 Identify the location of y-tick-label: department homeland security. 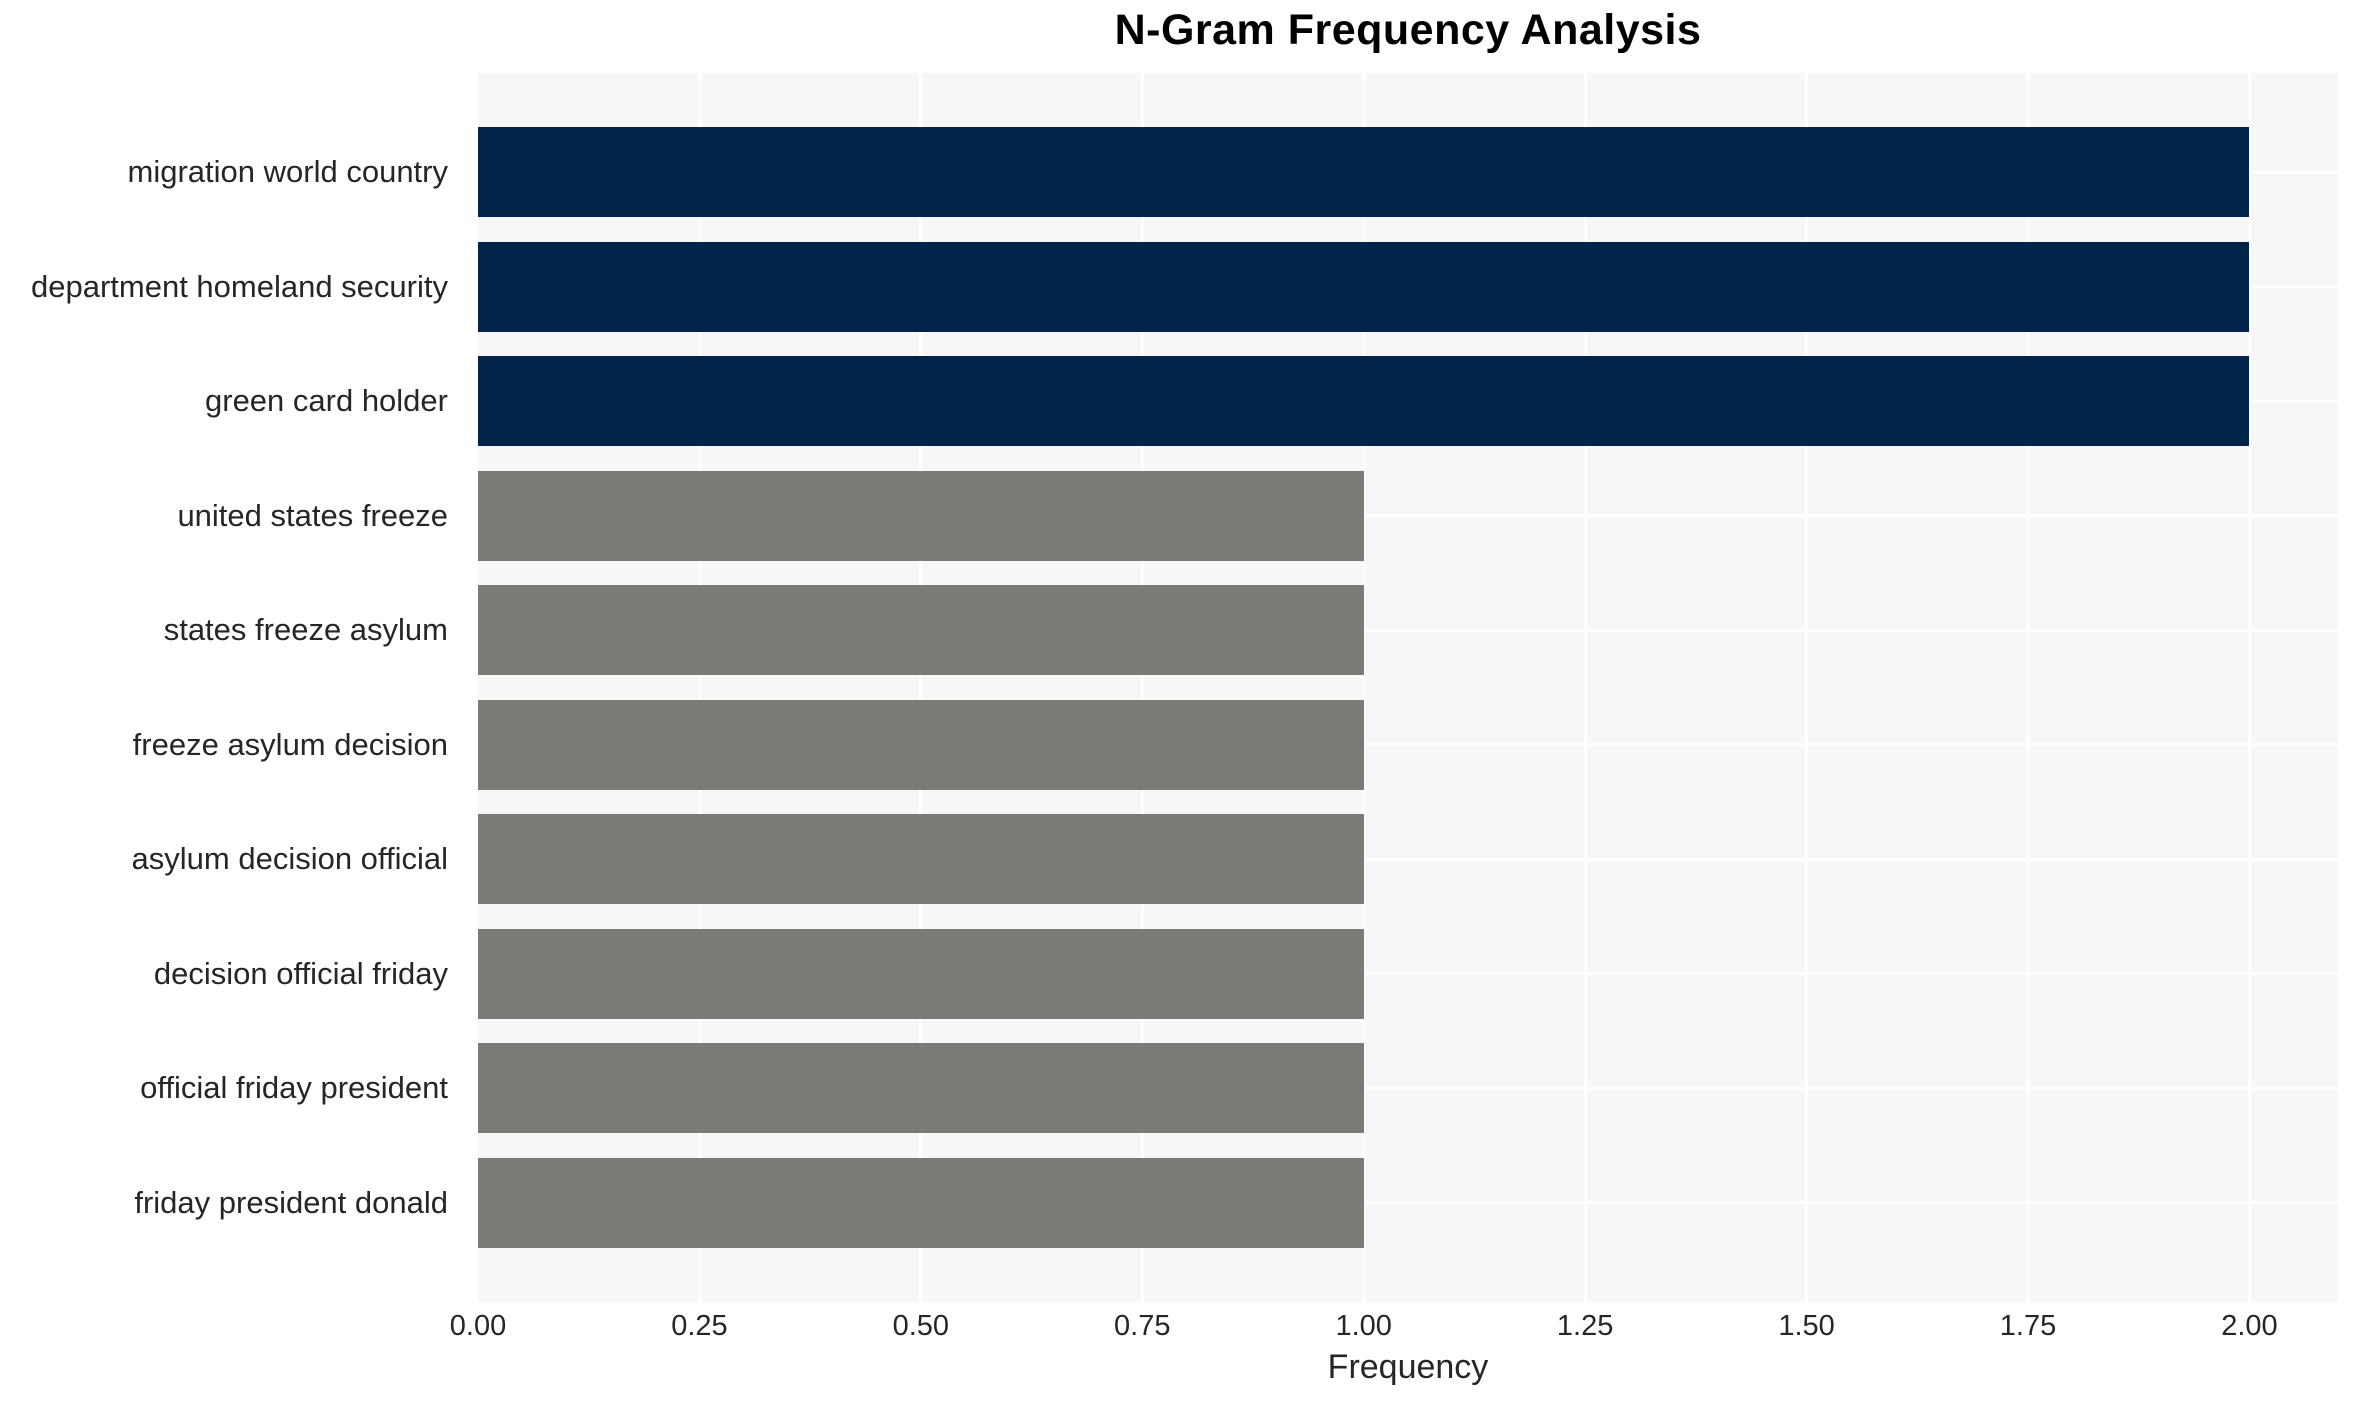
(239, 286).